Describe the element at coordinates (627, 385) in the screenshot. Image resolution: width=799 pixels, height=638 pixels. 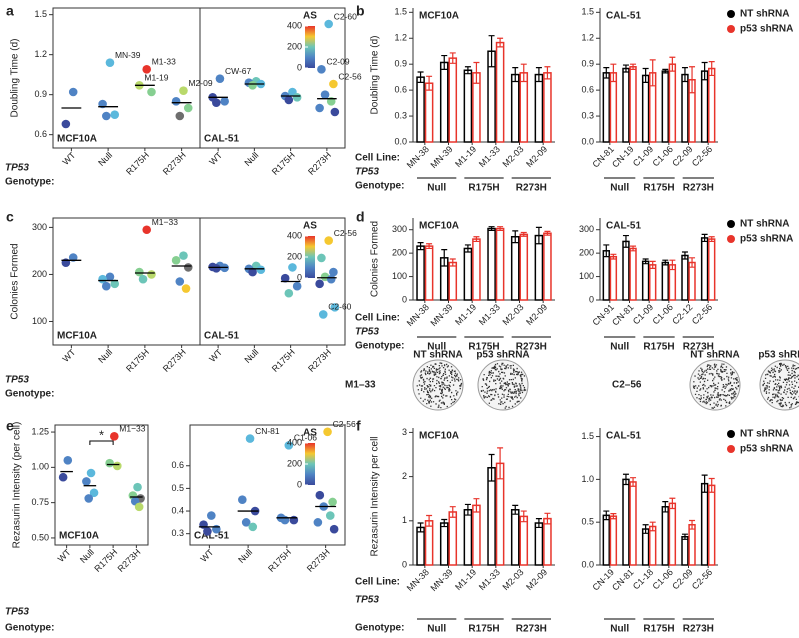
I see `image-row-label: C2–56` at that location.